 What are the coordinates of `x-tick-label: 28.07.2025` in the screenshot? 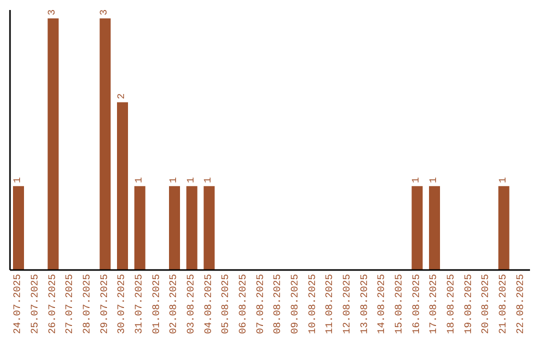 It's located at (88, 304).